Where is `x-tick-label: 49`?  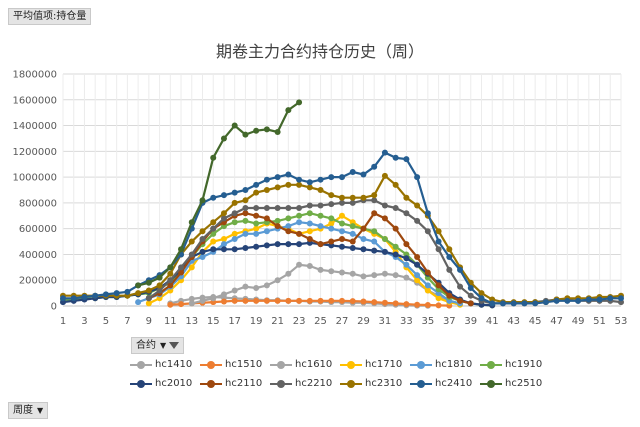
x-tick-label: 49 is located at coordinates (578, 321).